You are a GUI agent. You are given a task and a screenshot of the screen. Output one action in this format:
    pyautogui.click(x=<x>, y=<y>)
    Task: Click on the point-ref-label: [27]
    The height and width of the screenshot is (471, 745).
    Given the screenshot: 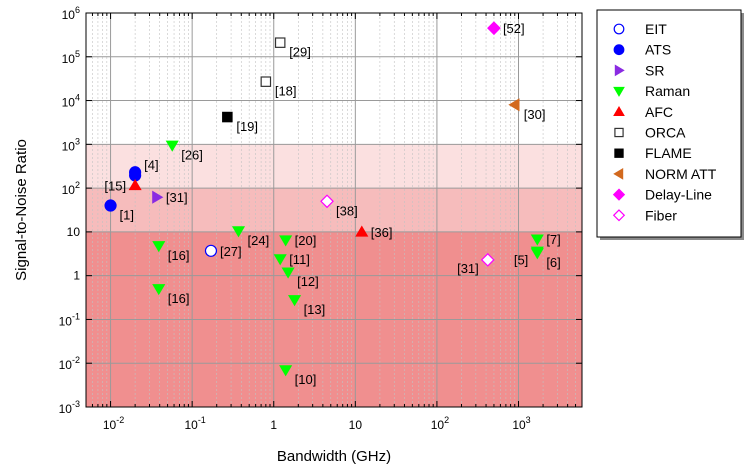 What is the action you would take?
    pyautogui.click(x=231, y=251)
    